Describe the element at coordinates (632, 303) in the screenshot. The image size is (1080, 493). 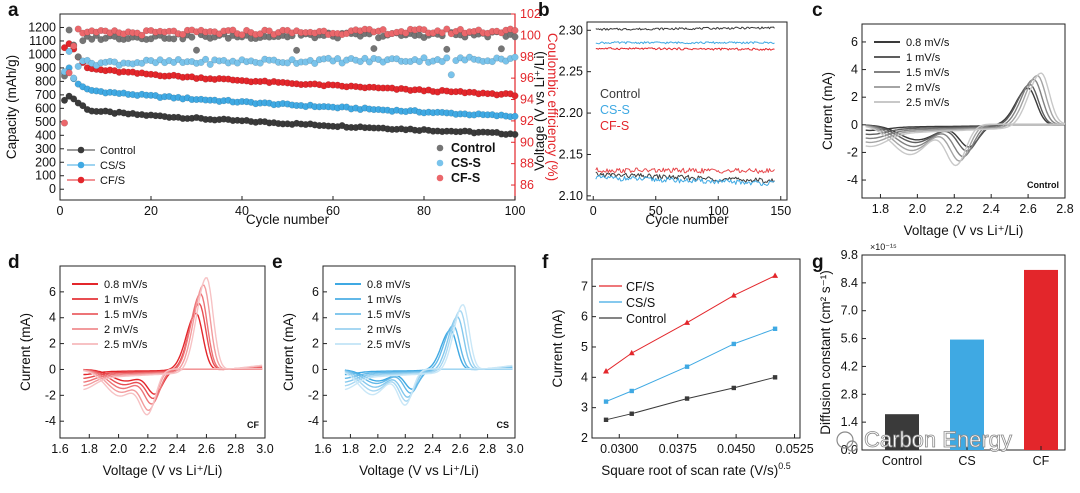
I see `panel-f-legend: CF/S CS/S Control` at that location.